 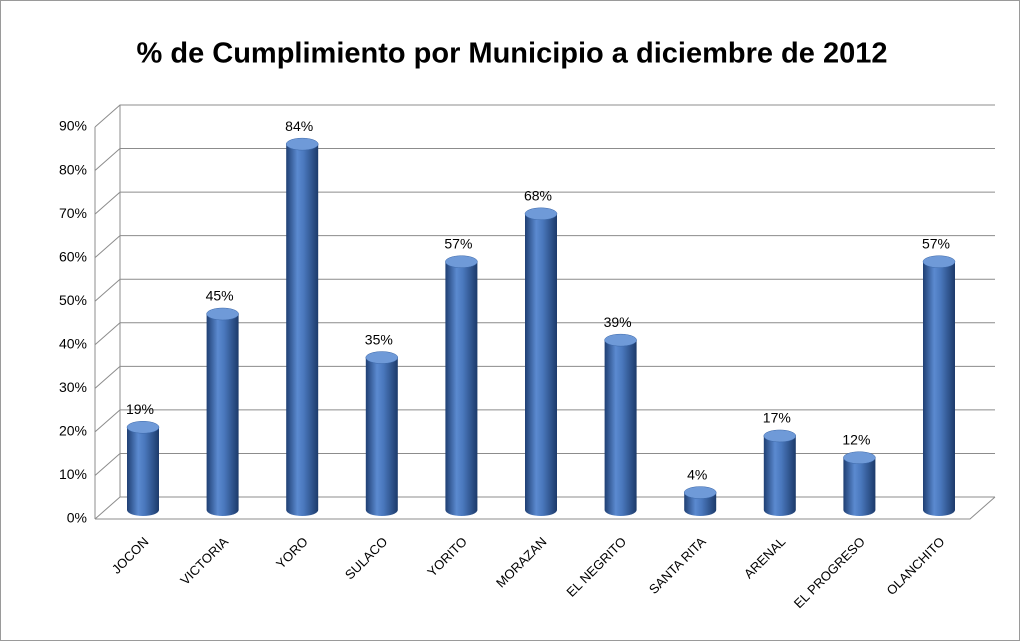 I want to click on data-label: 84%, so click(x=299, y=126).